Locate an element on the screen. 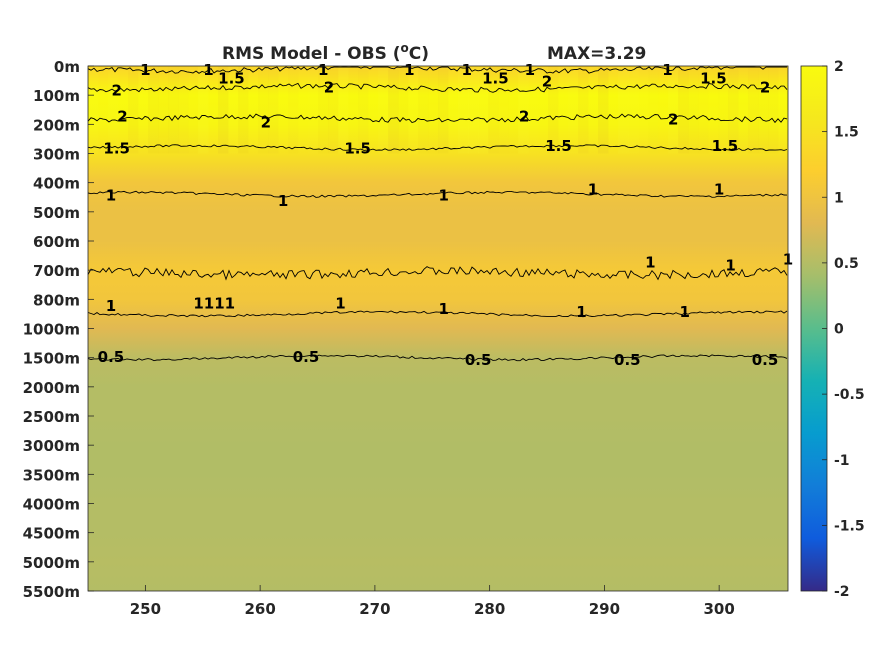 This screenshot has height=656, width=875. contour-line-1.5 is located at coordinates (437, 148).